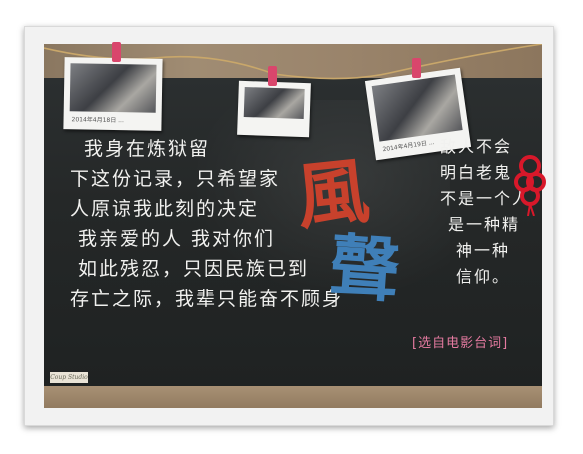 Image resolution: width=583 pixels, height=454 pixels. What do you see at coordinates (485, 212) in the screenshot?
I see `handwritten-side-quote: 敌人不会 明白老鬼 不是一个人 是一种精 神一种 信仰。` at bounding box center [485, 212].